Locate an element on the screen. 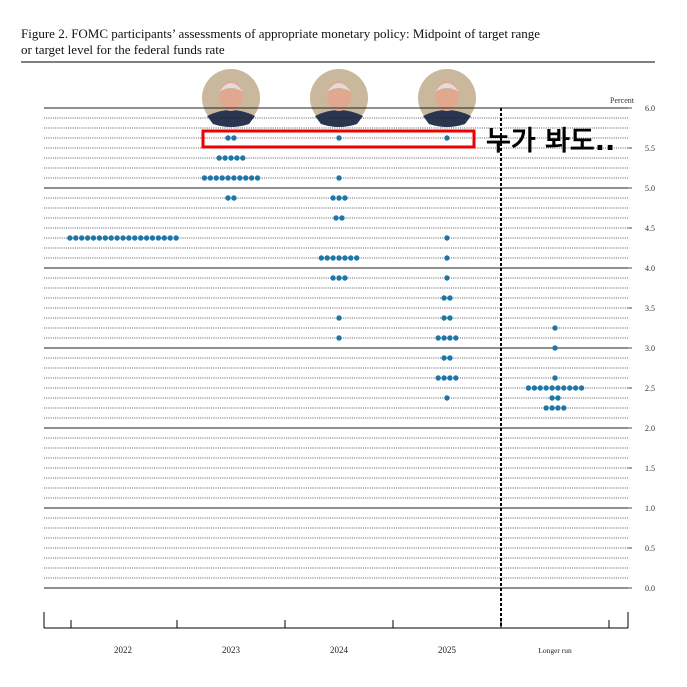 The width and height of the screenshot is (687, 687). y-tick-label: 1.5 is located at coordinates (650, 468).